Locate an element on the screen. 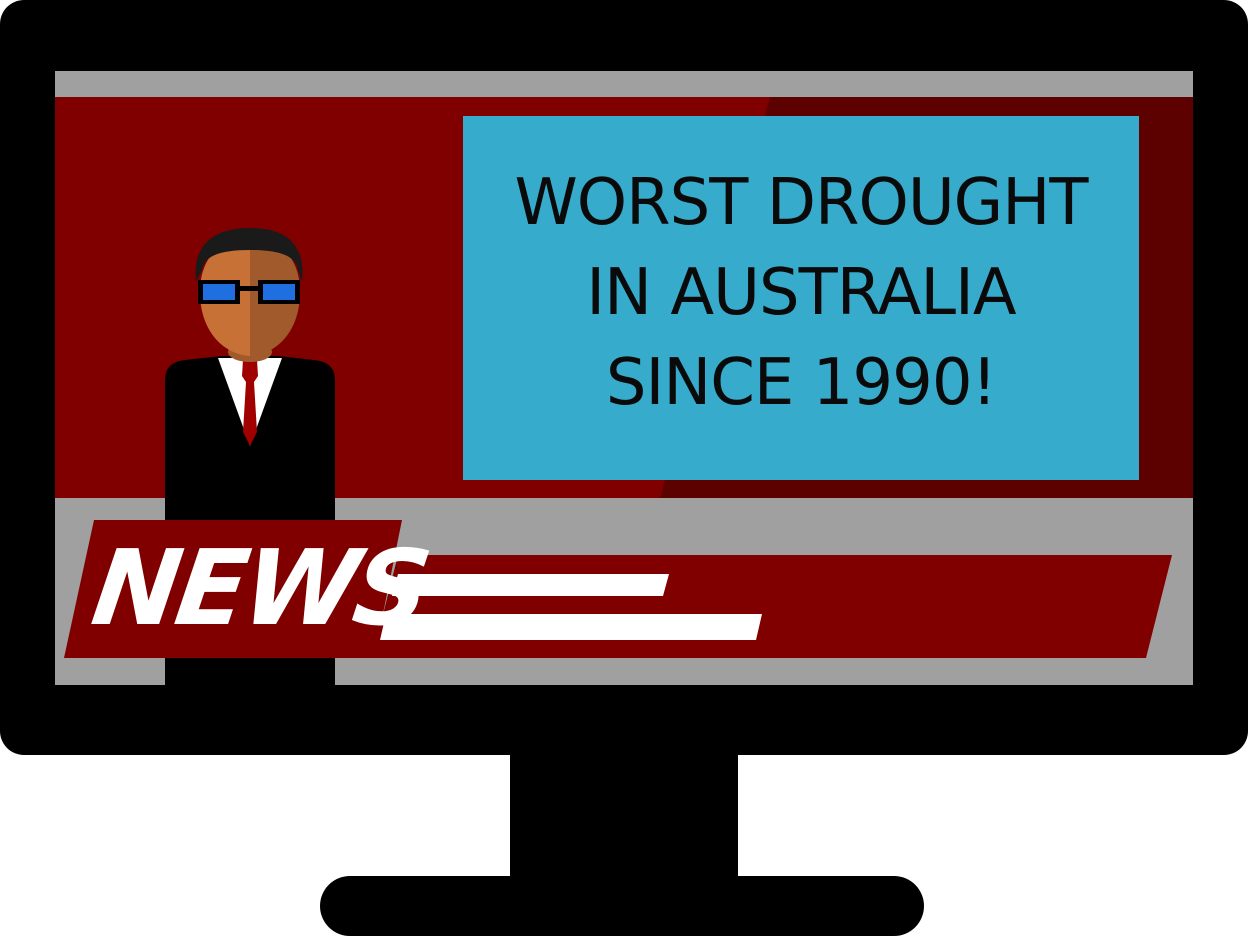 Image resolution: width=1248 pixels, height=941 pixels. anchor-glasses-left-lens is located at coordinates (219, 292).